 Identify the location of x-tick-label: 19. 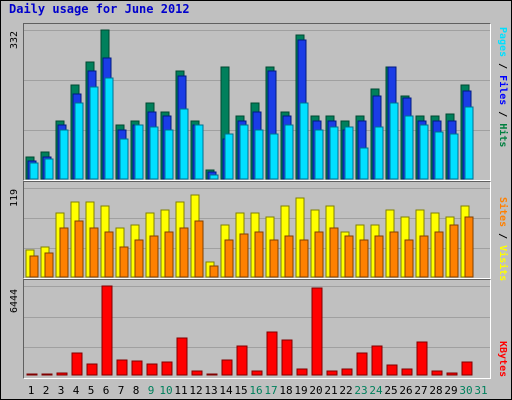
(300, 390).